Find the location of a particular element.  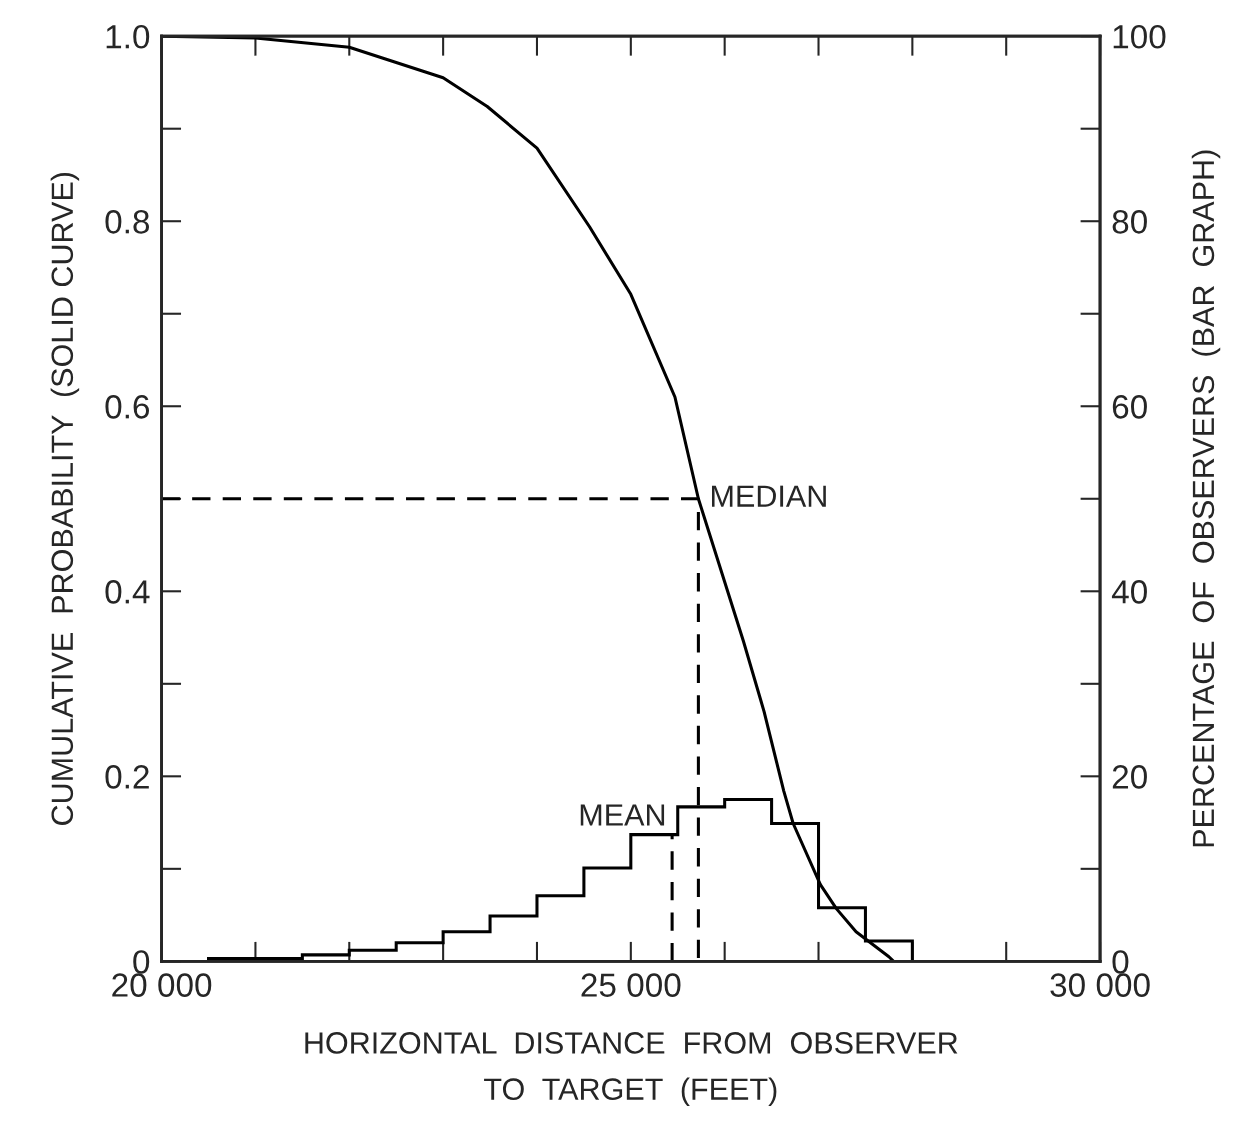

y-tick-label: 0 is located at coordinates (141, 962).